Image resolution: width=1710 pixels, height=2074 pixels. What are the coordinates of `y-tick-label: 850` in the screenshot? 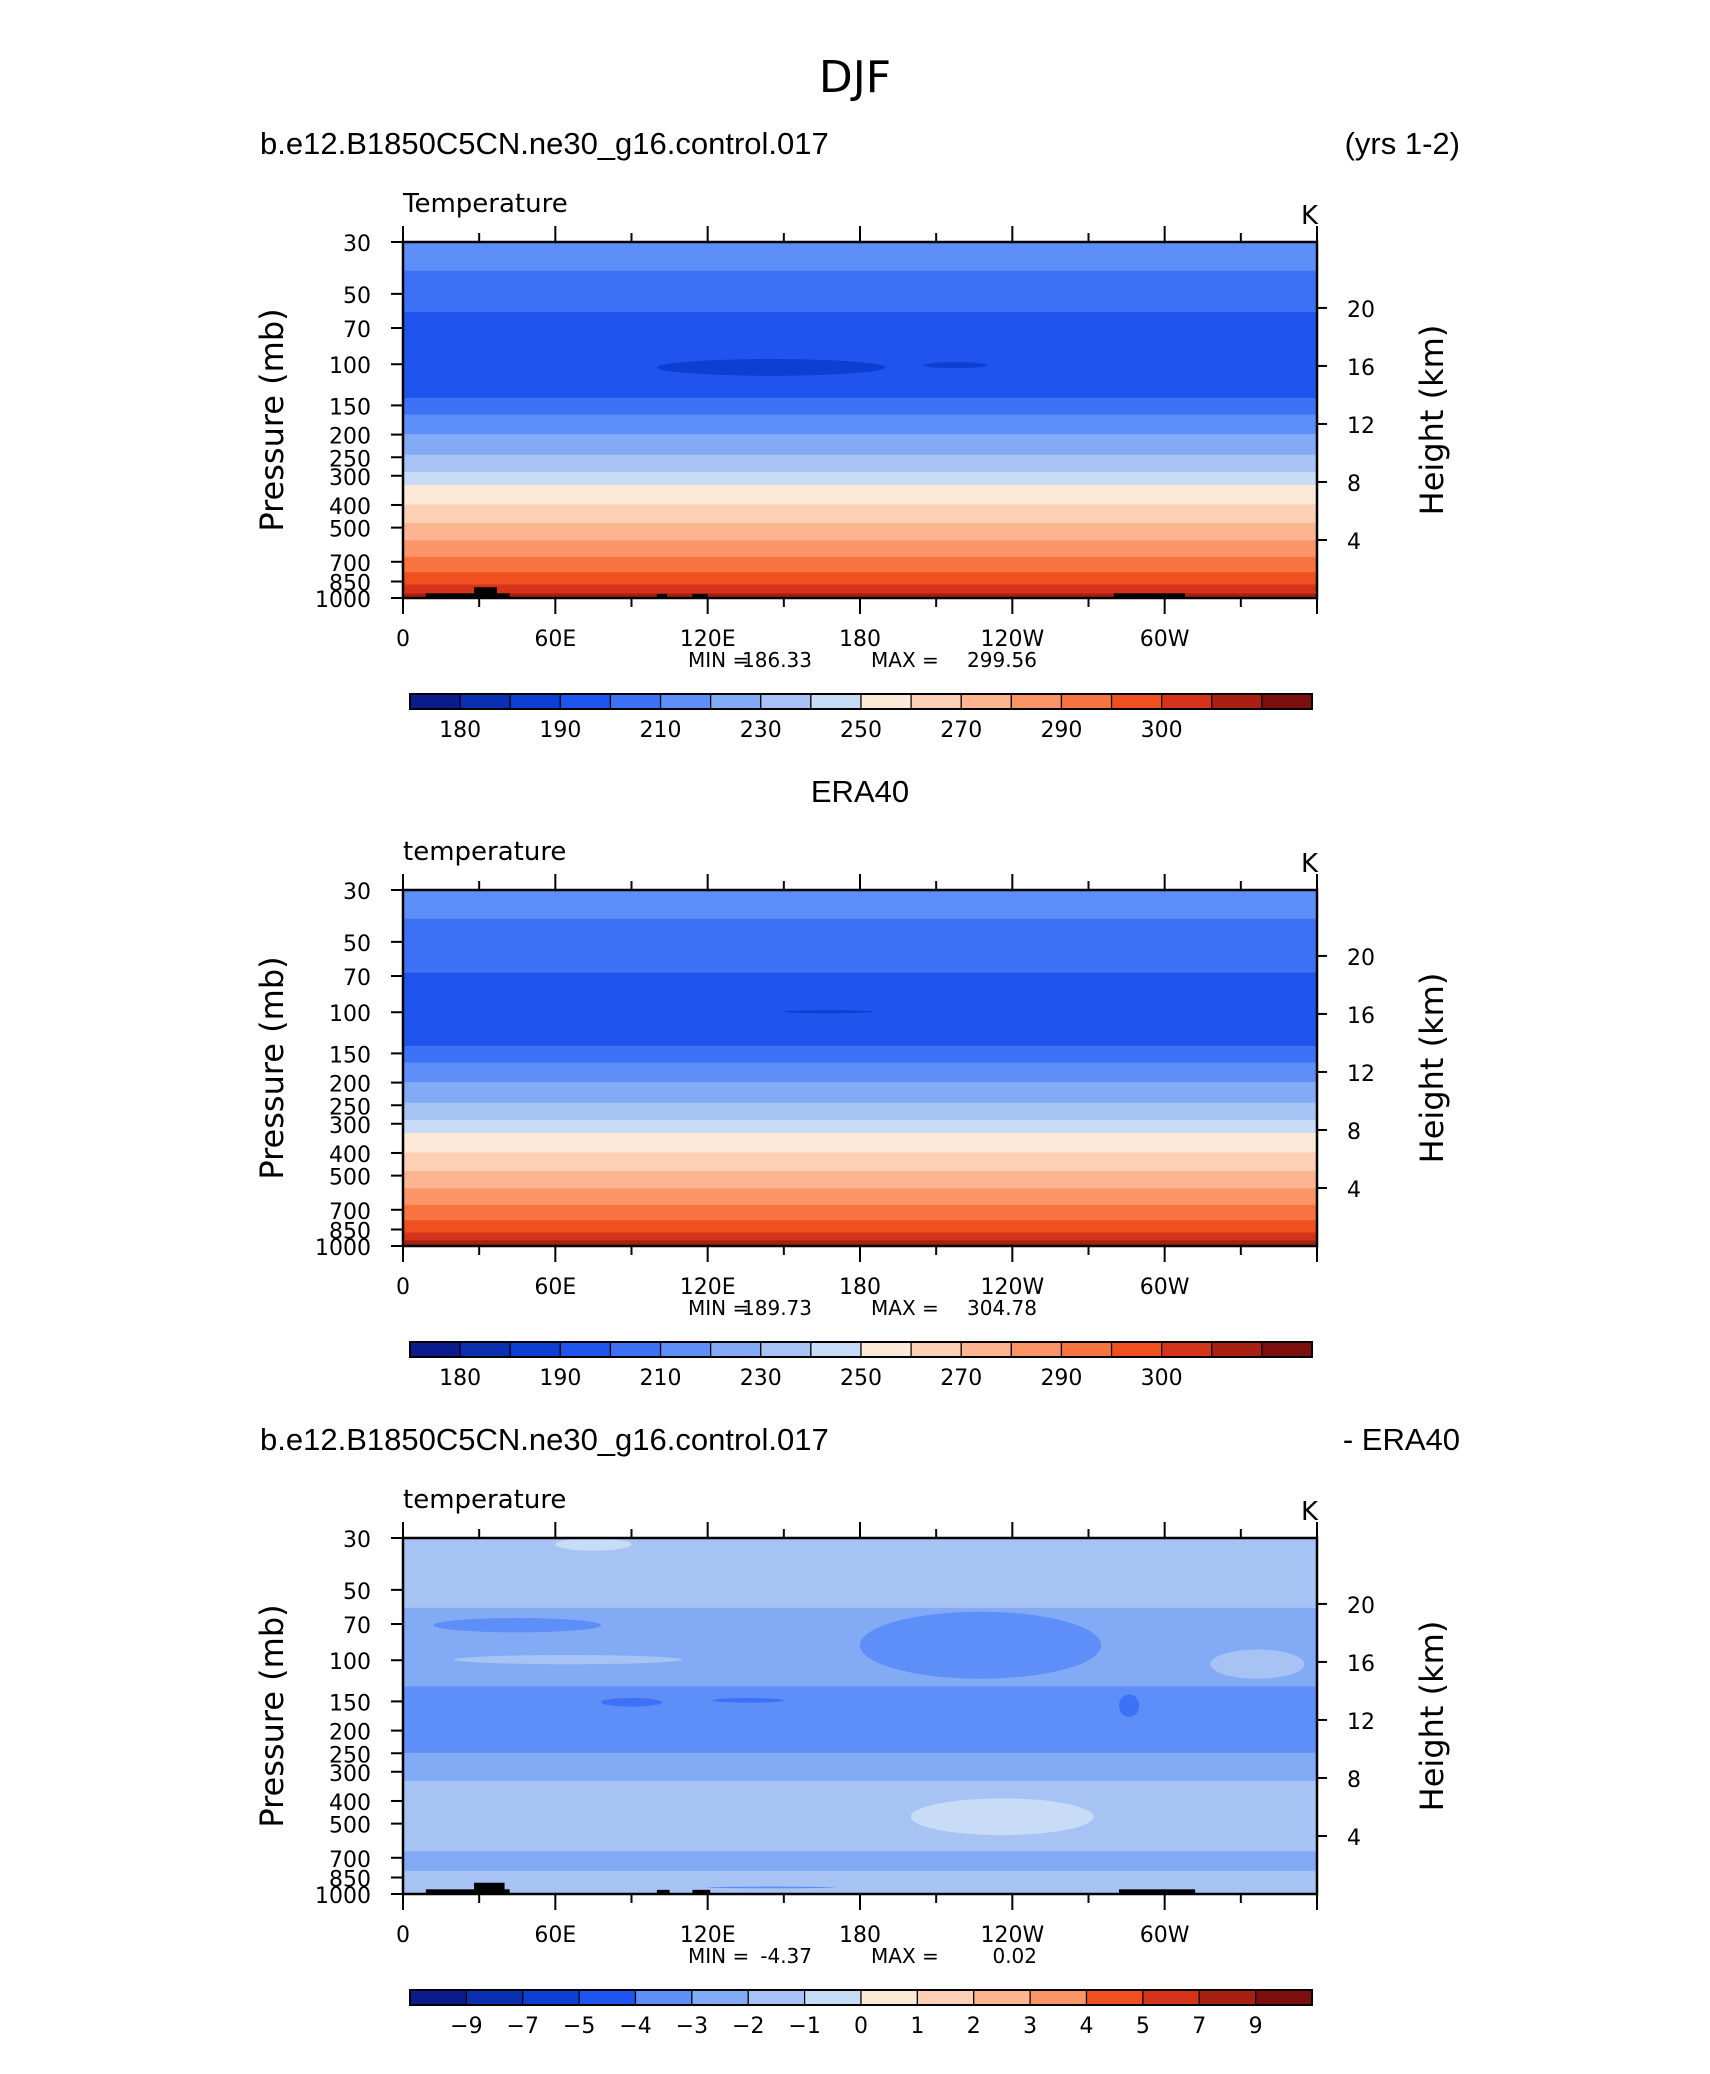 It's located at (350, 1880).